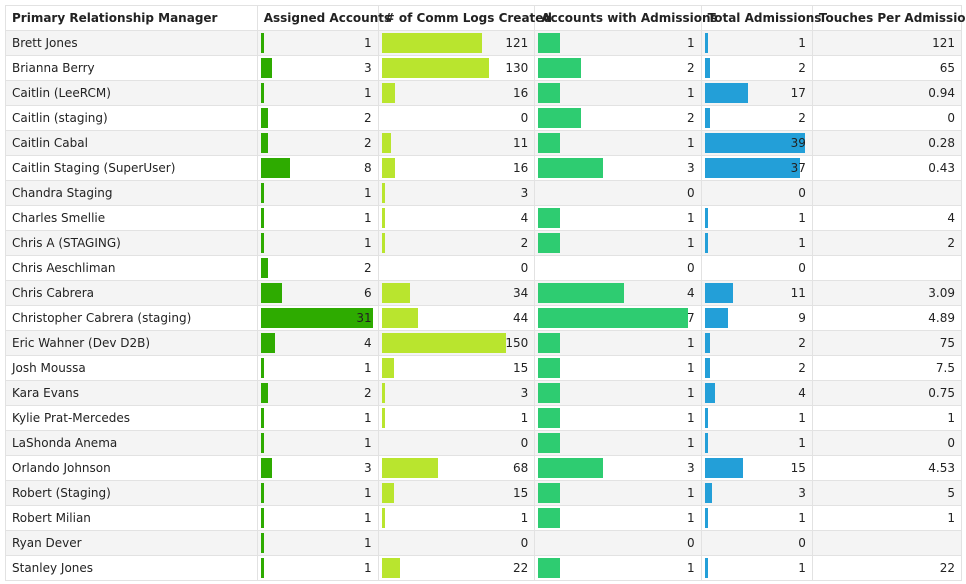 The width and height of the screenshot is (966, 584). I want to click on total-admissions-cell: 4, so click(756, 393).